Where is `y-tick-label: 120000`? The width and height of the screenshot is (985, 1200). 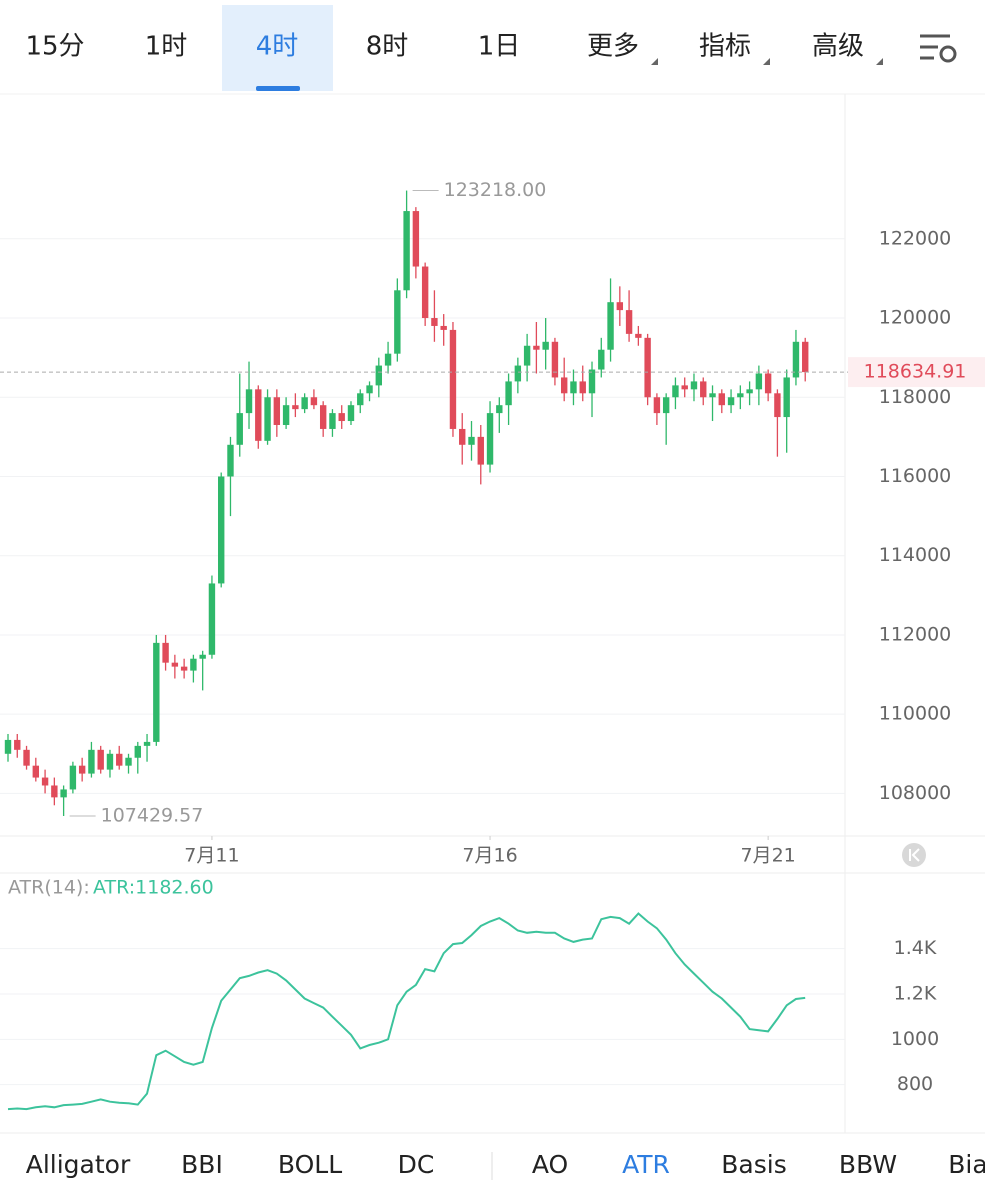
y-tick-label: 120000 is located at coordinates (915, 318).